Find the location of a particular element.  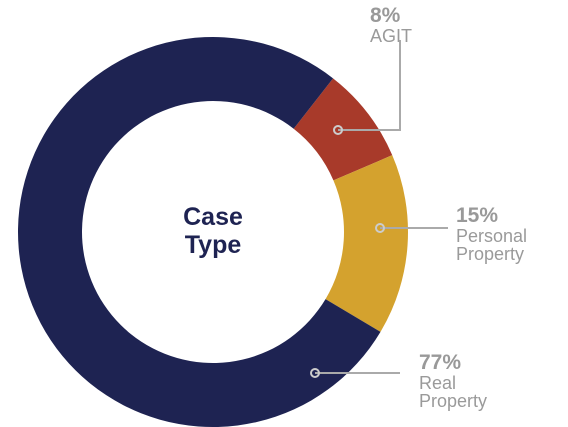

category-label: AGIT is located at coordinates (391, 36).